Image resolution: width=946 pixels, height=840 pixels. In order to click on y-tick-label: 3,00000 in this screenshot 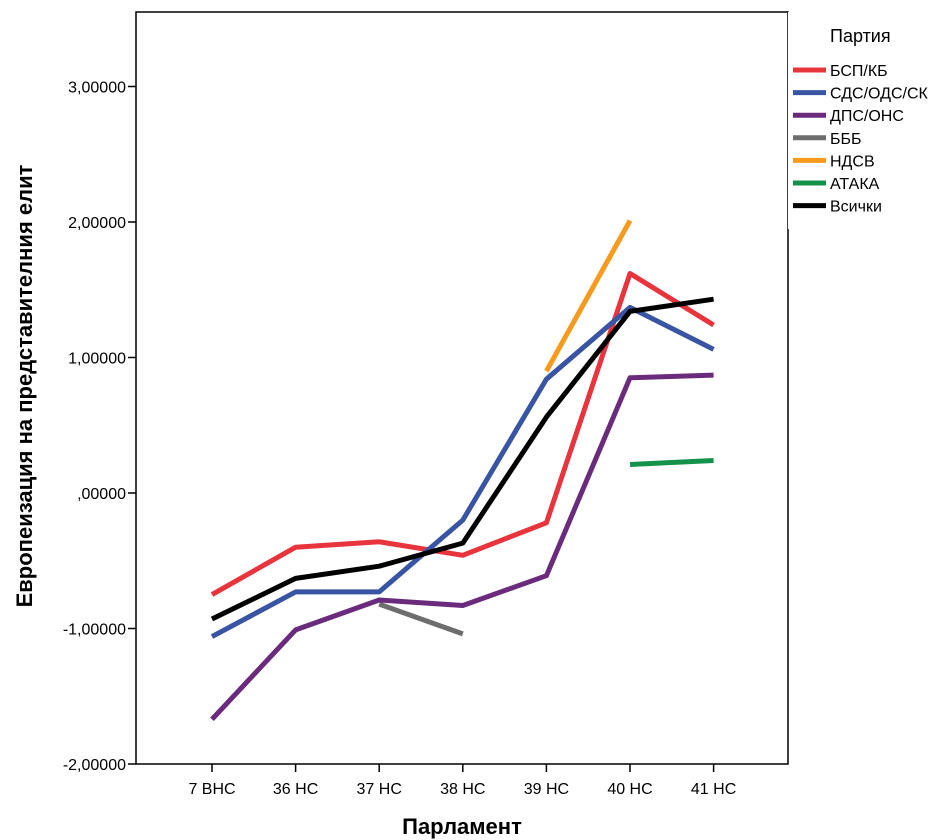, I will do `click(97, 88)`.